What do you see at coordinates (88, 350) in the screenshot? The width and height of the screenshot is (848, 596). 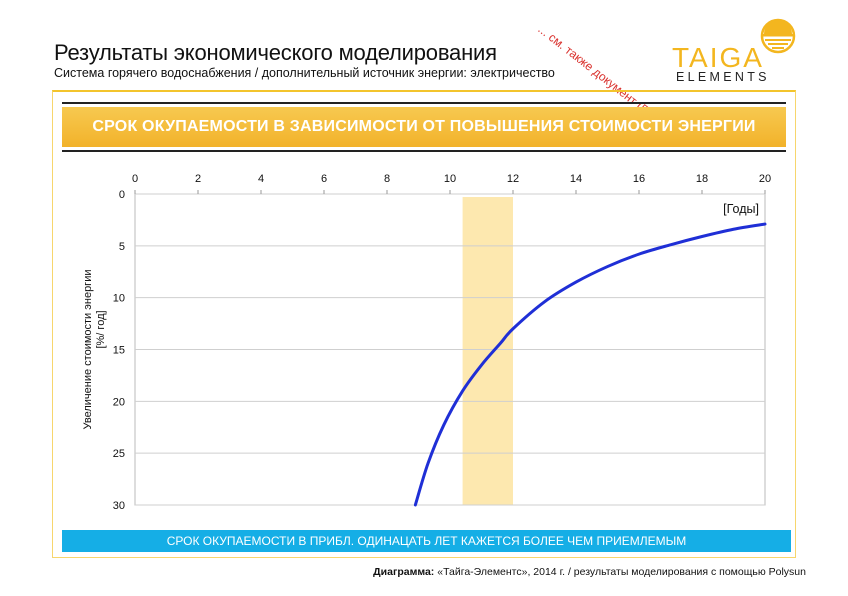 I see `y-axis-label: Увеличение стоимости энергии` at bounding box center [88, 350].